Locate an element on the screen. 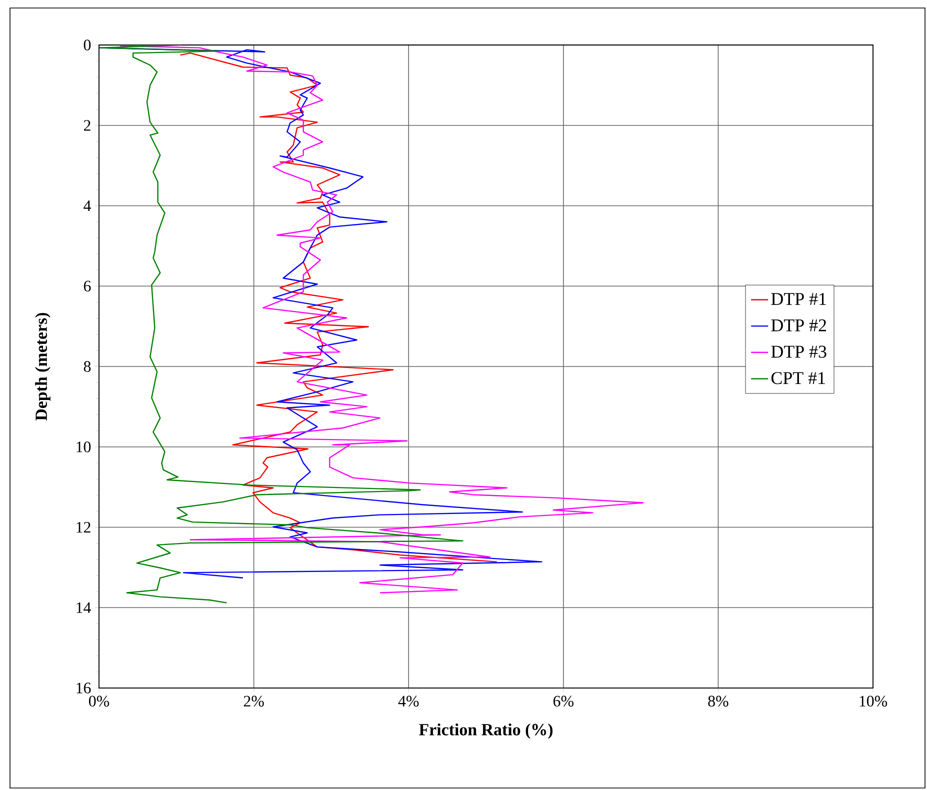 This screenshot has width=927, height=790. y-axis-title: Depth (meters) is located at coordinates (42, 366).